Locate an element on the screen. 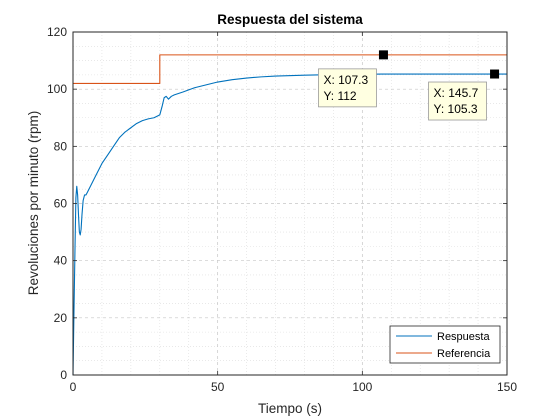 The height and width of the screenshot is (420, 560). legend: Respuesta Referencia is located at coordinates (445, 344).